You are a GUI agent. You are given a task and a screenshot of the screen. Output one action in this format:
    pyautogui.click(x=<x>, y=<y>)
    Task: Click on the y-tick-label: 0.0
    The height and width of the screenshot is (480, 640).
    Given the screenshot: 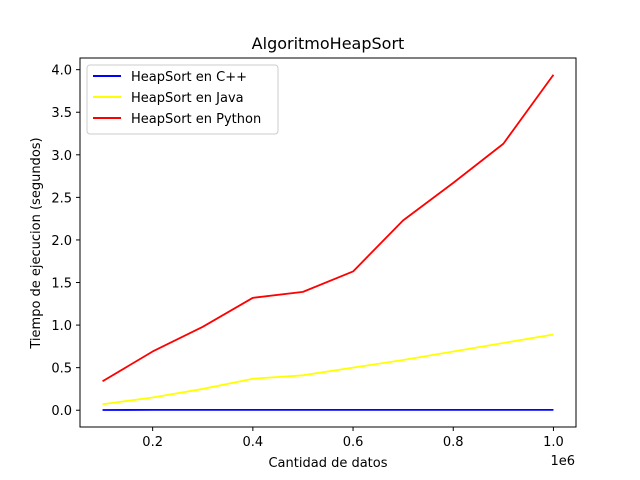 What is the action you would take?
    pyautogui.click(x=61, y=411)
    